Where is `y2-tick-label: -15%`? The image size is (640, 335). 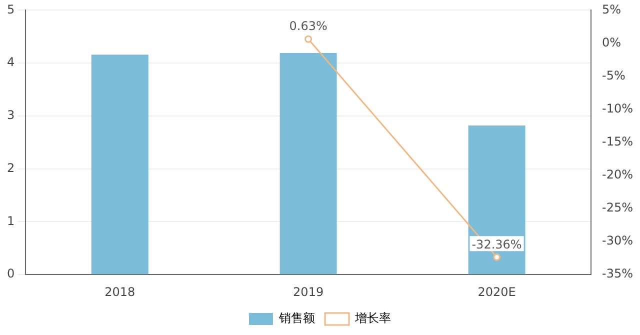 y2-tick-label: -15% is located at coordinates (618, 141).